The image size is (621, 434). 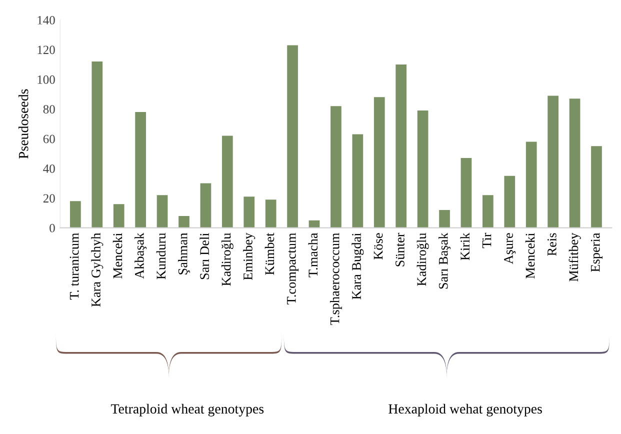 I want to click on y-tick-label: 80, so click(x=49, y=109).